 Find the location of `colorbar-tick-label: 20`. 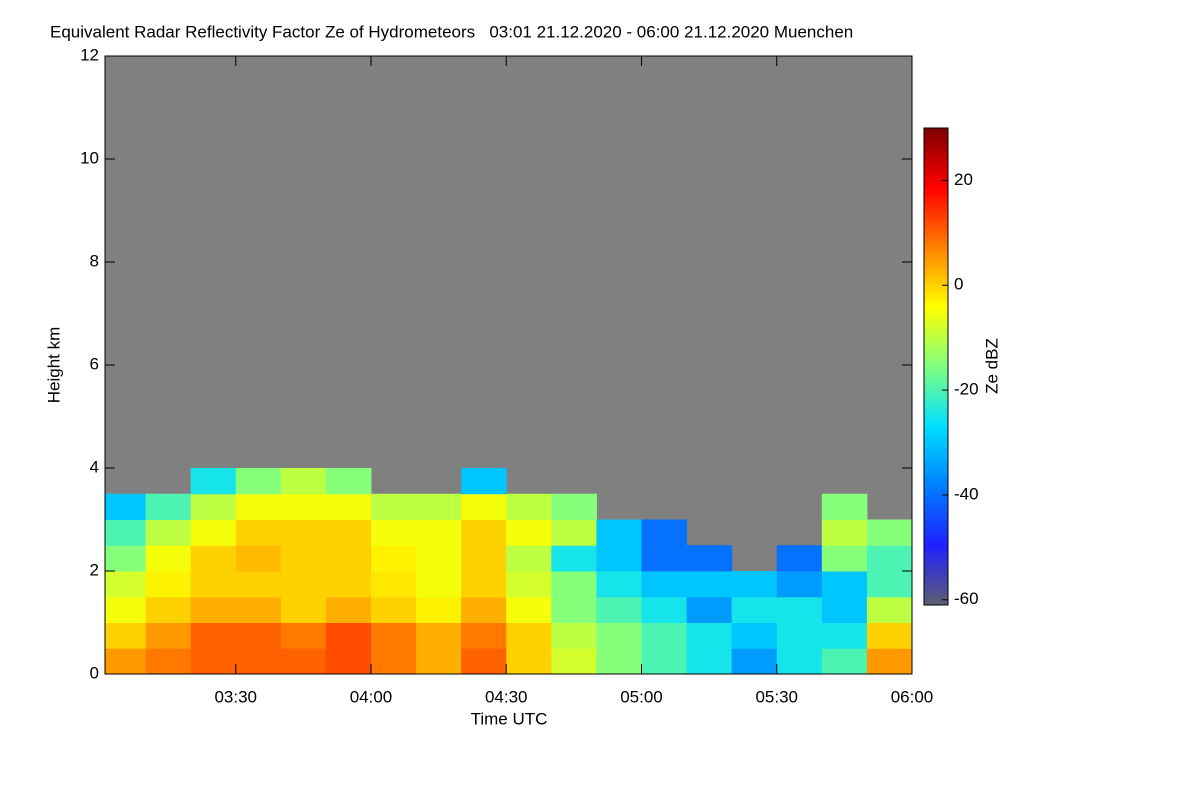

colorbar-tick-label: 20 is located at coordinates (963, 179).